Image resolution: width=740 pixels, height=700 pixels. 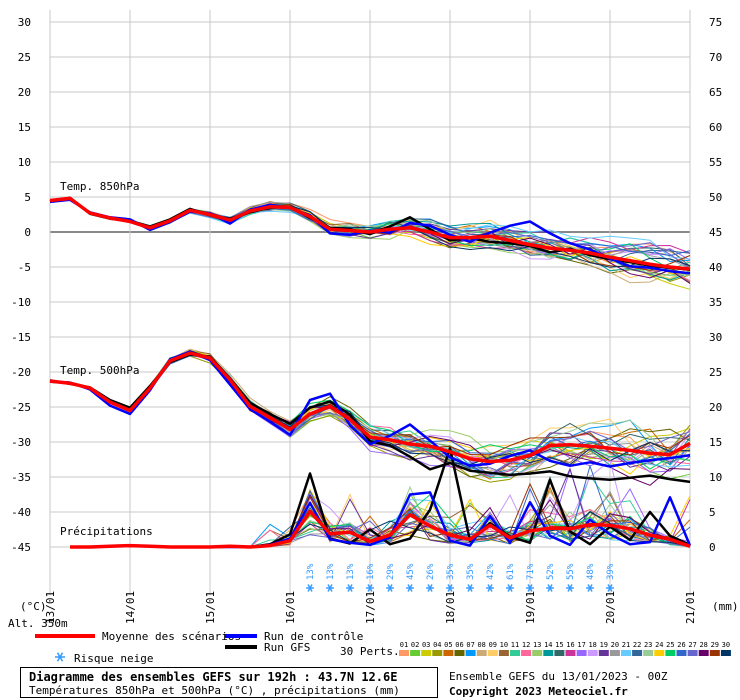 I want to click on snow-risk-percent: 26%, so click(x=431, y=571).